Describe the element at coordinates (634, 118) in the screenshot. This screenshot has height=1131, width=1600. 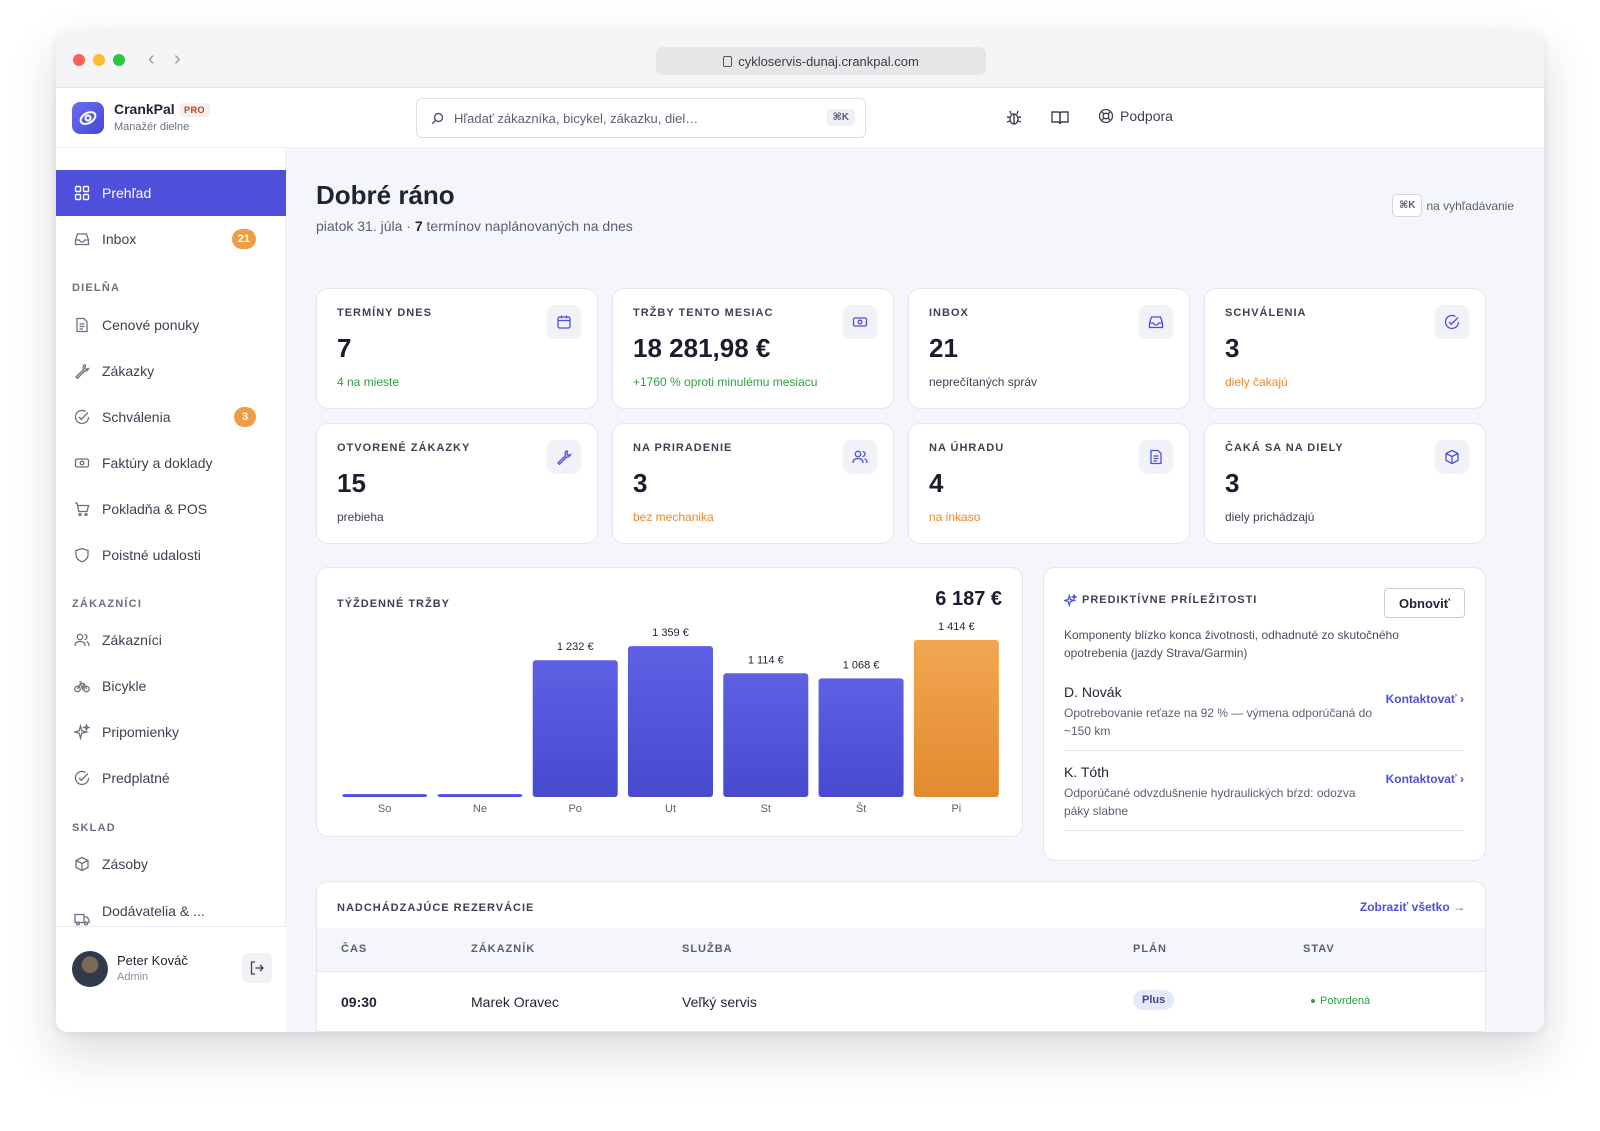
I see `search-input` at that location.